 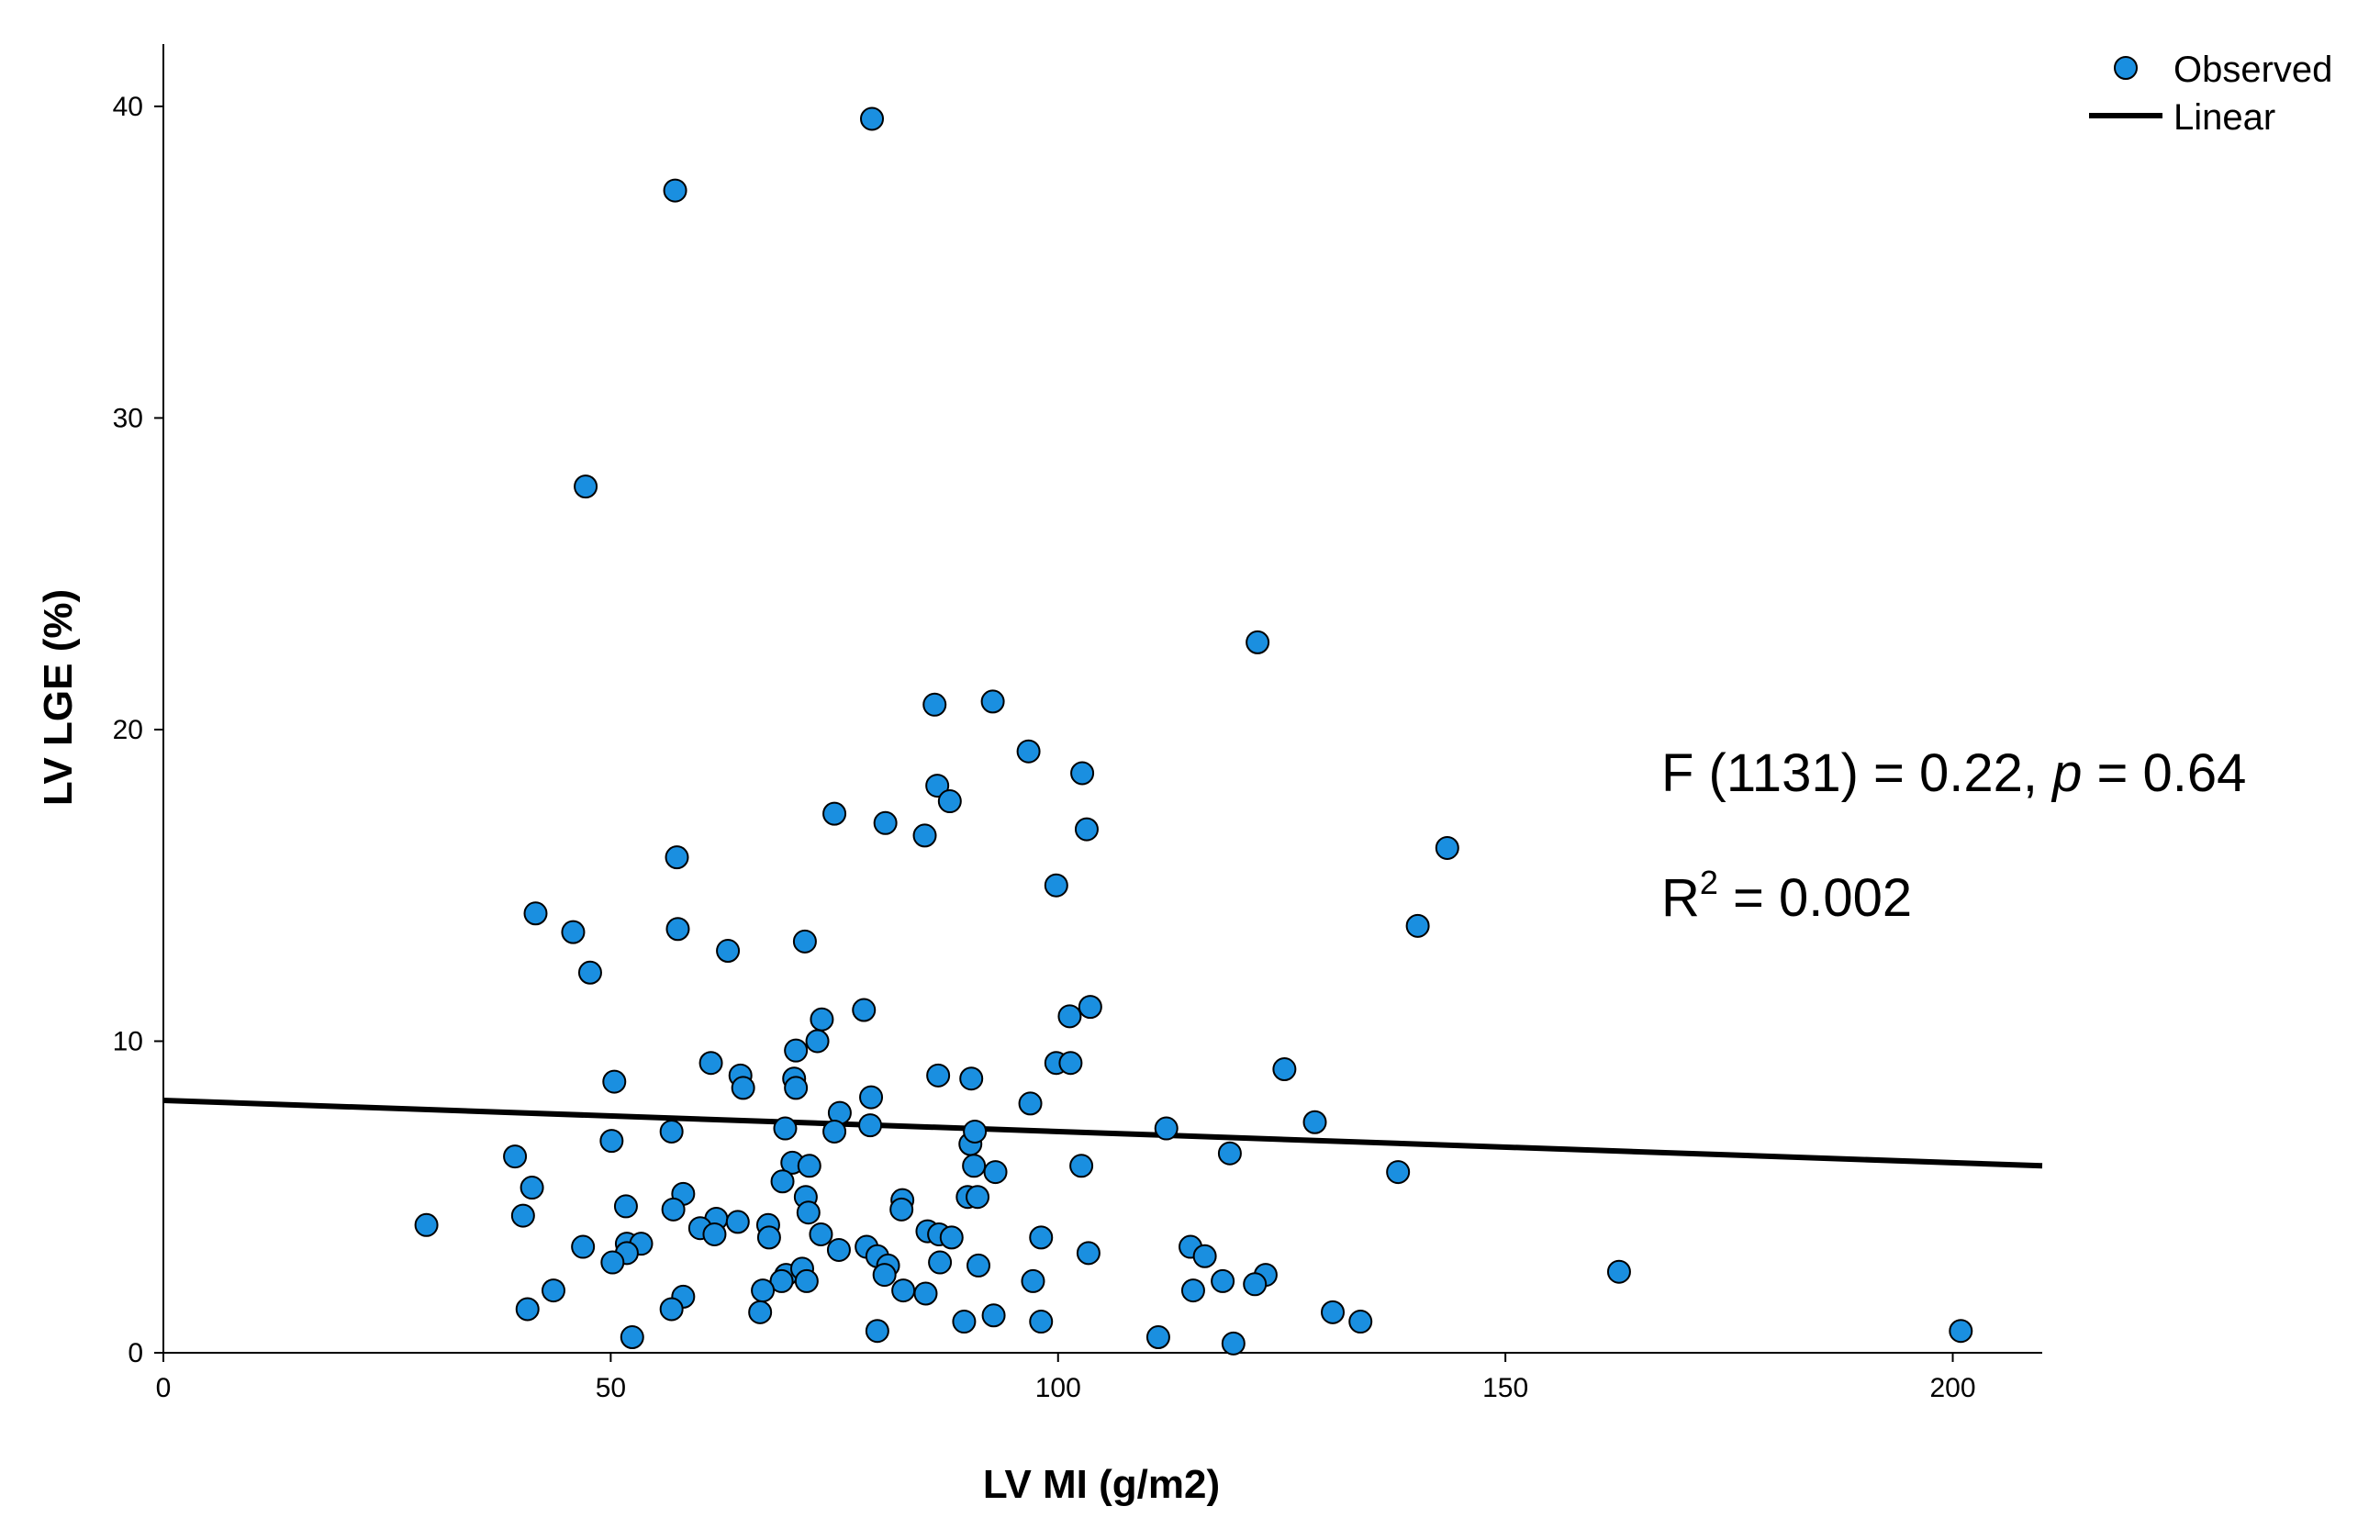 What do you see at coordinates (1709, 883) in the screenshot?
I see `r-squared-sup: 2` at bounding box center [1709, 883].